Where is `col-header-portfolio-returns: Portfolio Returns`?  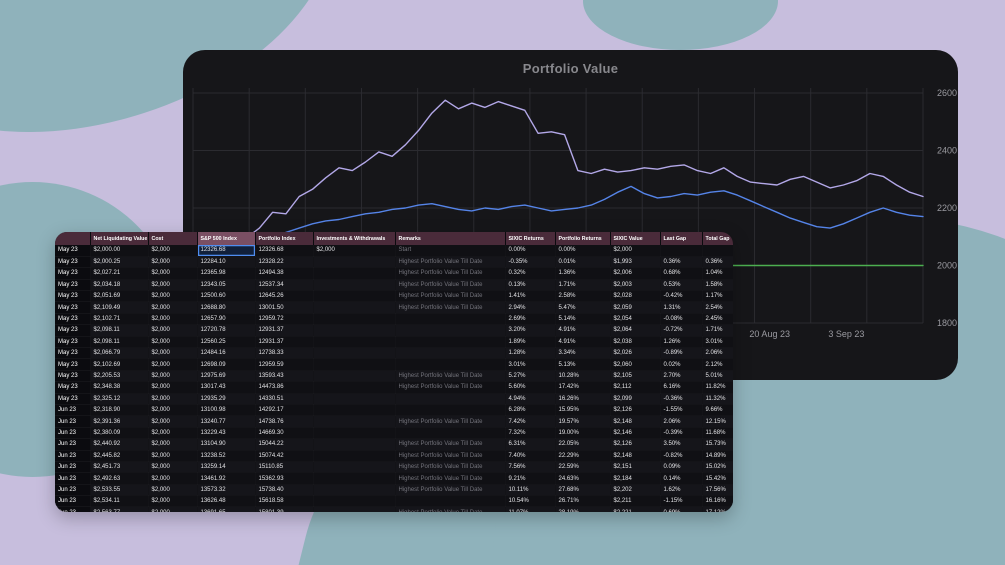
col-header-portfolio-returns: Portfolio Returns is located at coordinates (583, 238).